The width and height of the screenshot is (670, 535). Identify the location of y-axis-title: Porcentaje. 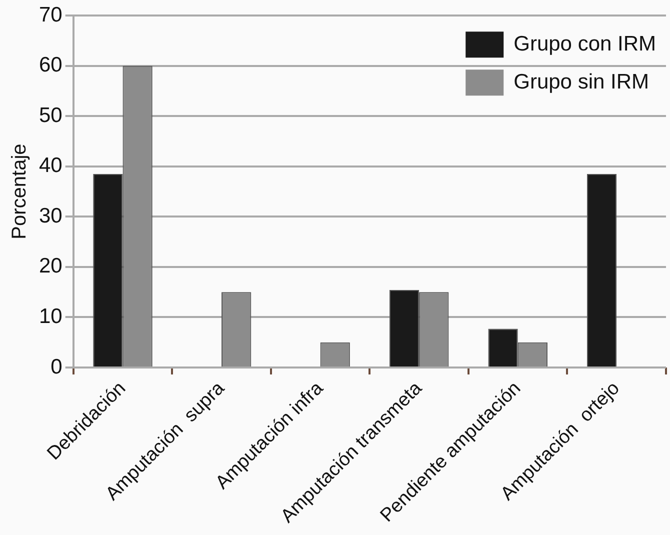
(19, 192).